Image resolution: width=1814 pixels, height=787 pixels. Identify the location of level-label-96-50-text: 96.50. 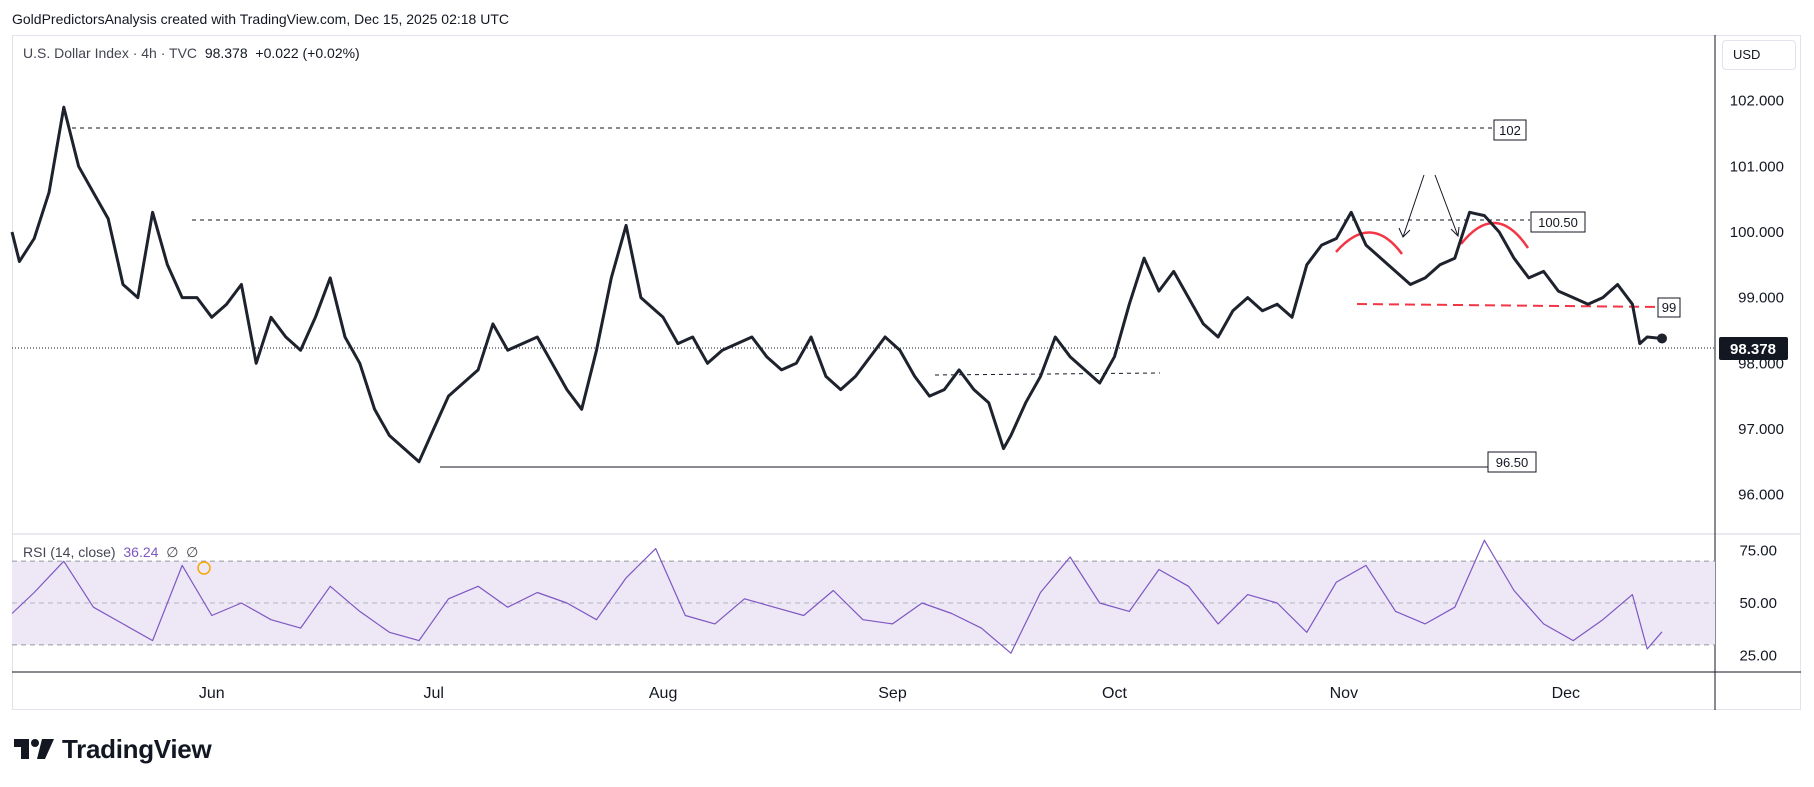
(1512, 462).